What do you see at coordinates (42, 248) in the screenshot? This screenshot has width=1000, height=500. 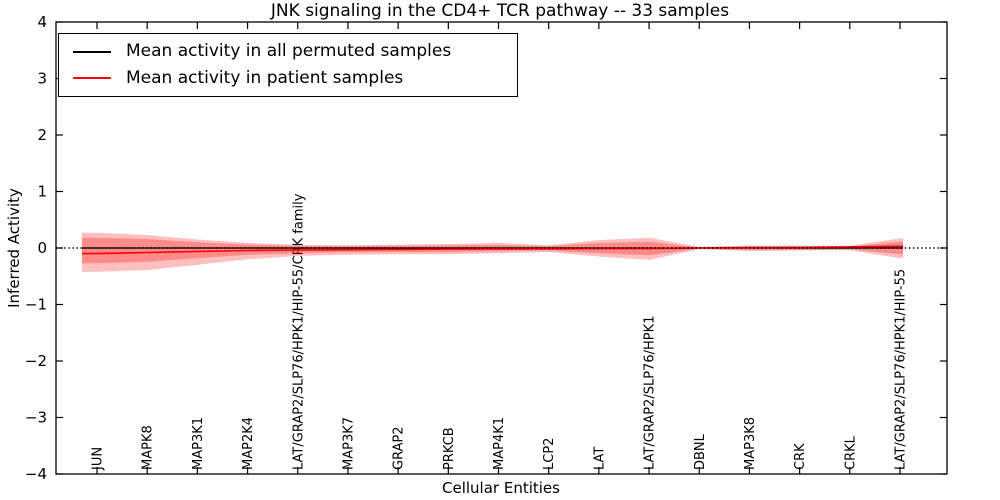 I see `y-tick-label: 0` at bounding box center [42, 248].